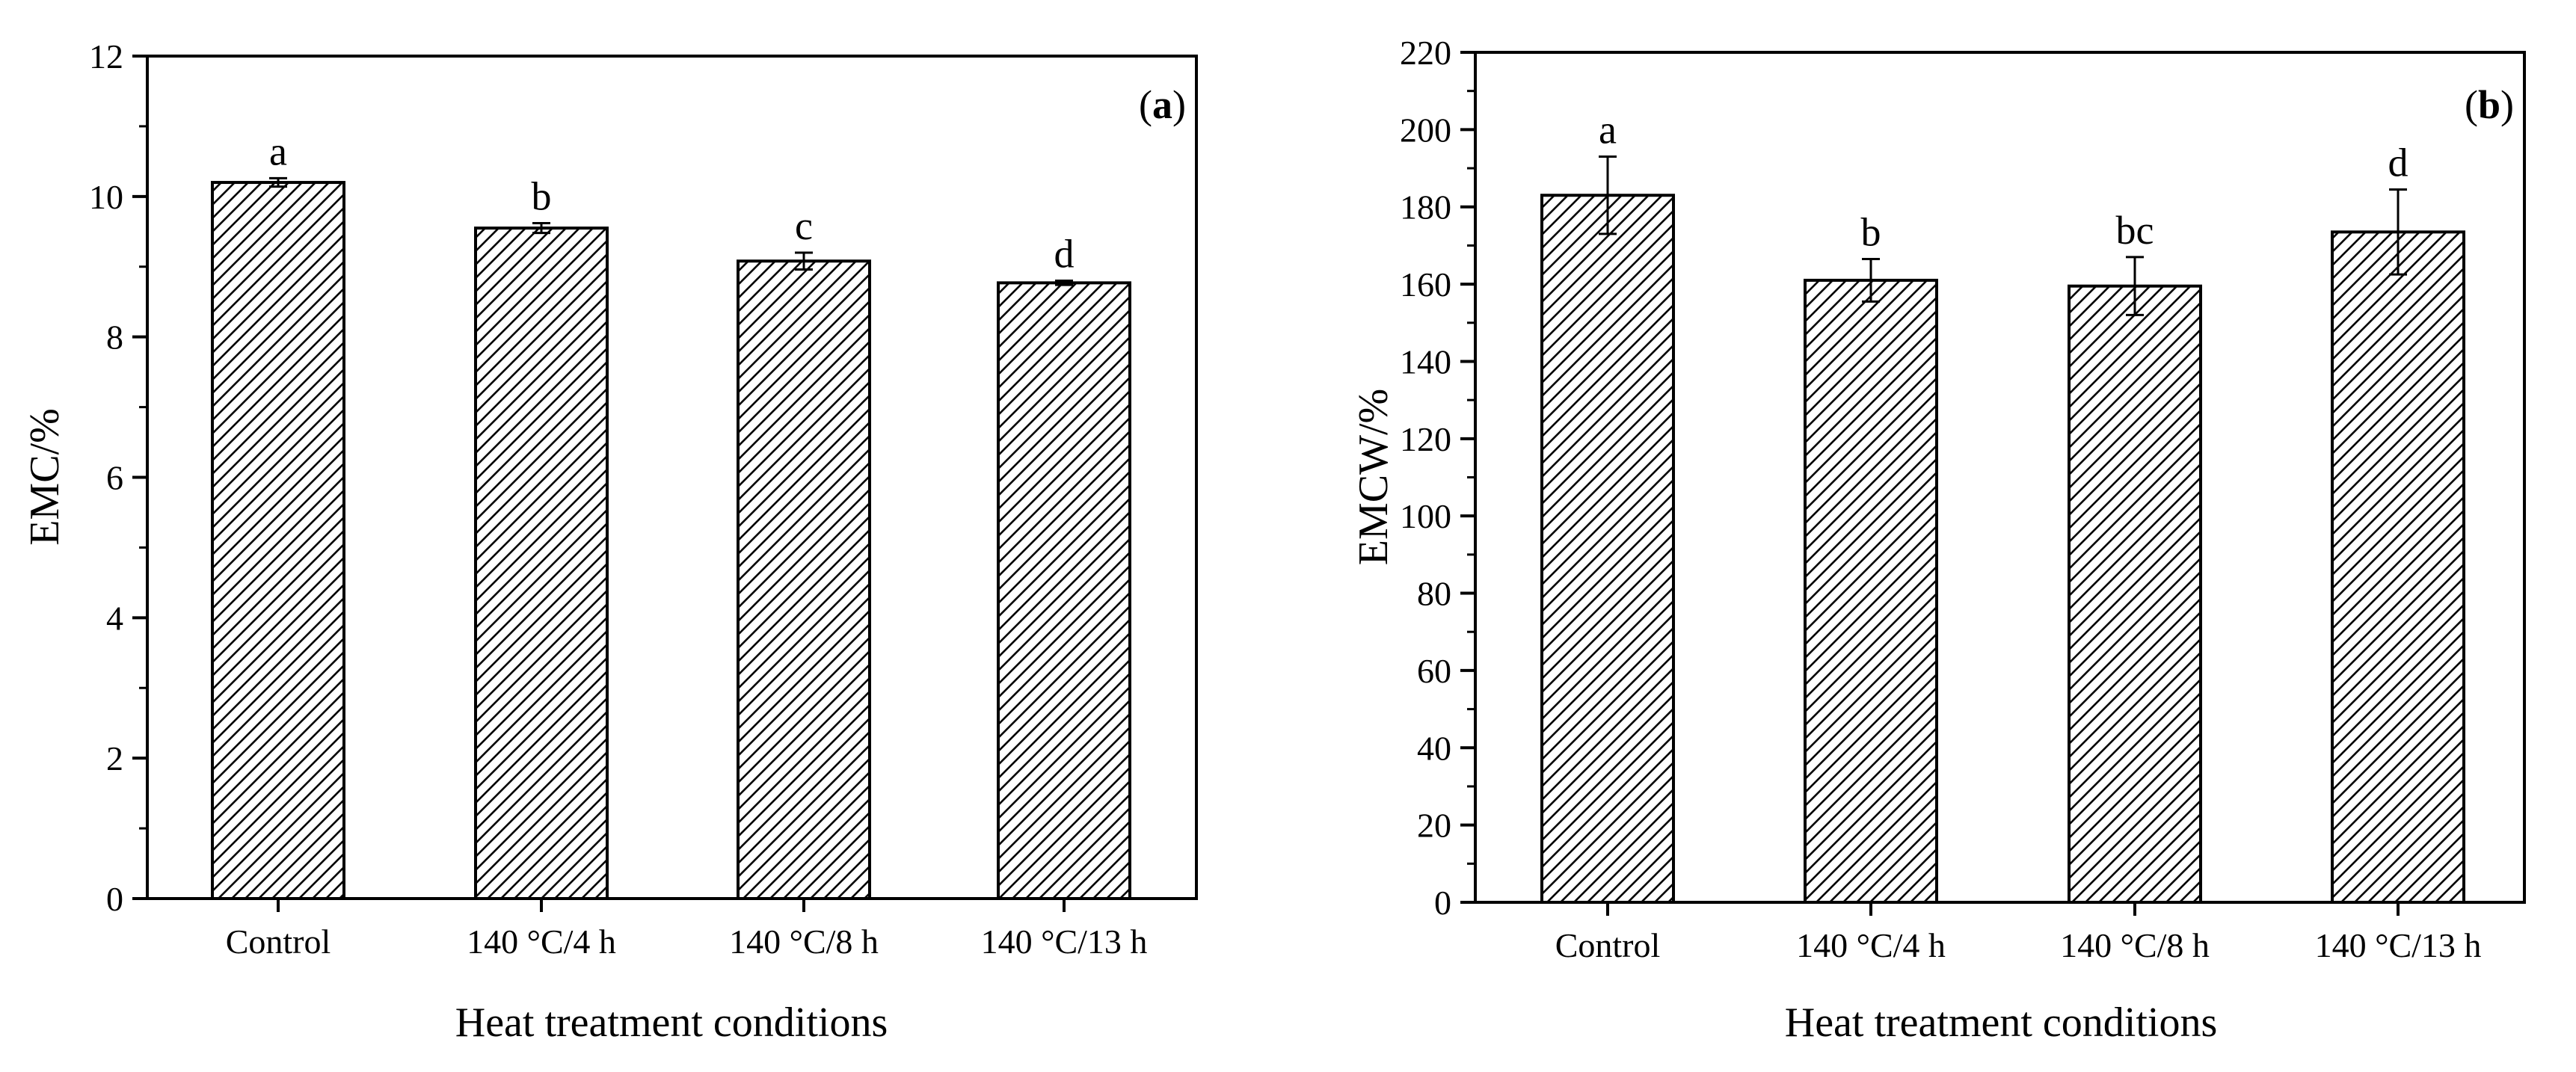  I want to click on y-tick-label: 12, so click(106, 56).